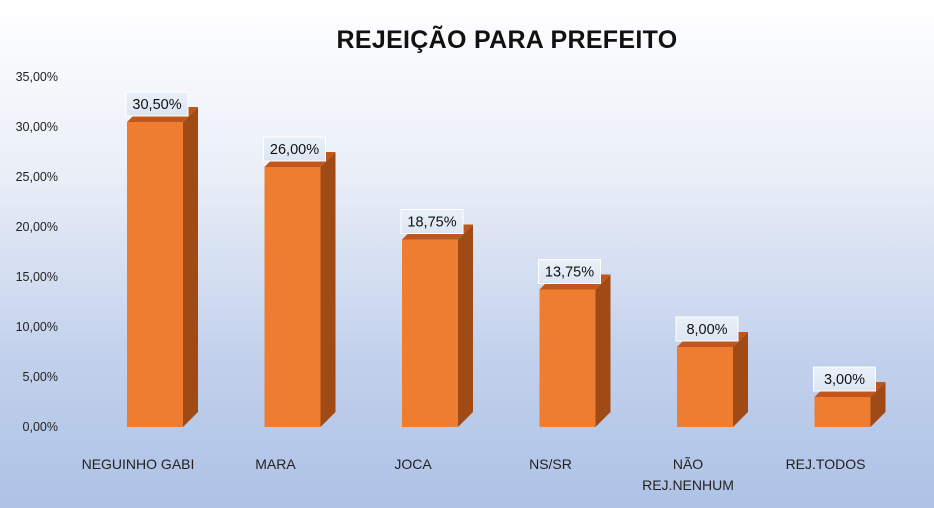  I want to click on category-label: NÃO REJ.NENHUM, so click(688, 474).